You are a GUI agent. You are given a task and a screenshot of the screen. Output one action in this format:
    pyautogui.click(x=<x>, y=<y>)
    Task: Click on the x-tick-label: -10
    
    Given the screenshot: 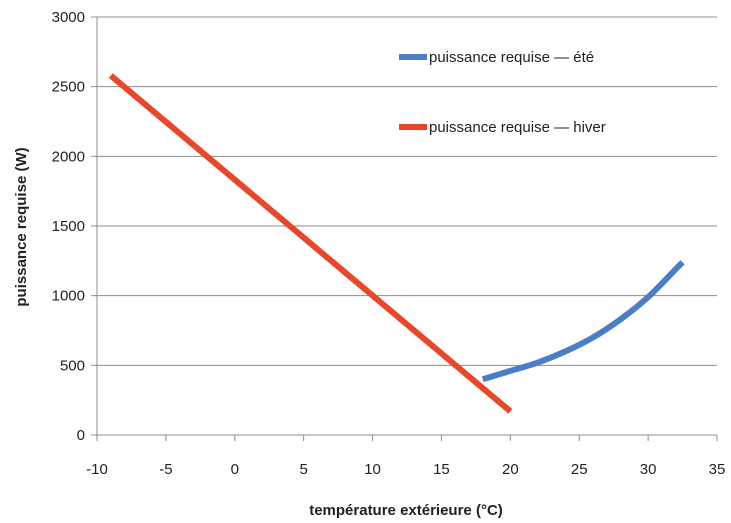 What is the action you would take?
    pyautogui.click(x=97, y=469)
    